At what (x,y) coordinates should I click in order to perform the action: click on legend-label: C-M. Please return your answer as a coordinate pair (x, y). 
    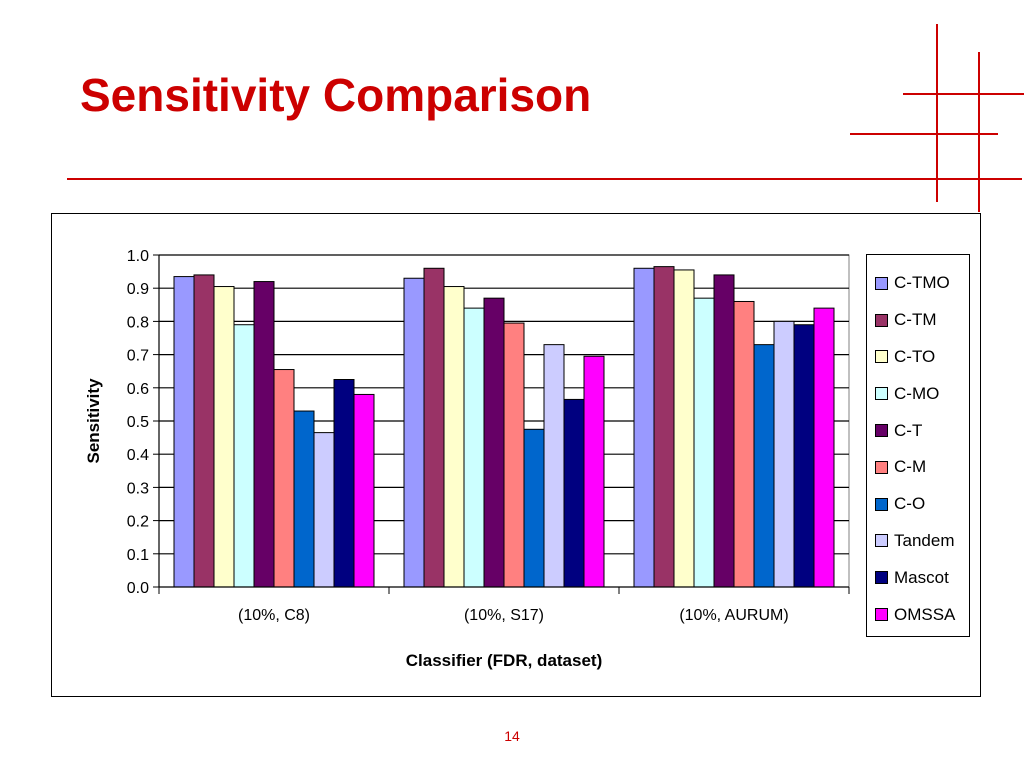
    Looking at the image, I should click on (910, 467).